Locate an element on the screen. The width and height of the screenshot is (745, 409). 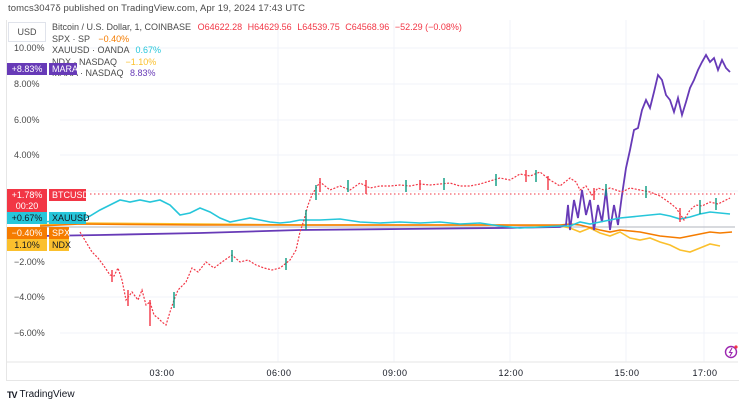
change-value: −52.29 (−0.08%) is located at coordinates (428, 27).